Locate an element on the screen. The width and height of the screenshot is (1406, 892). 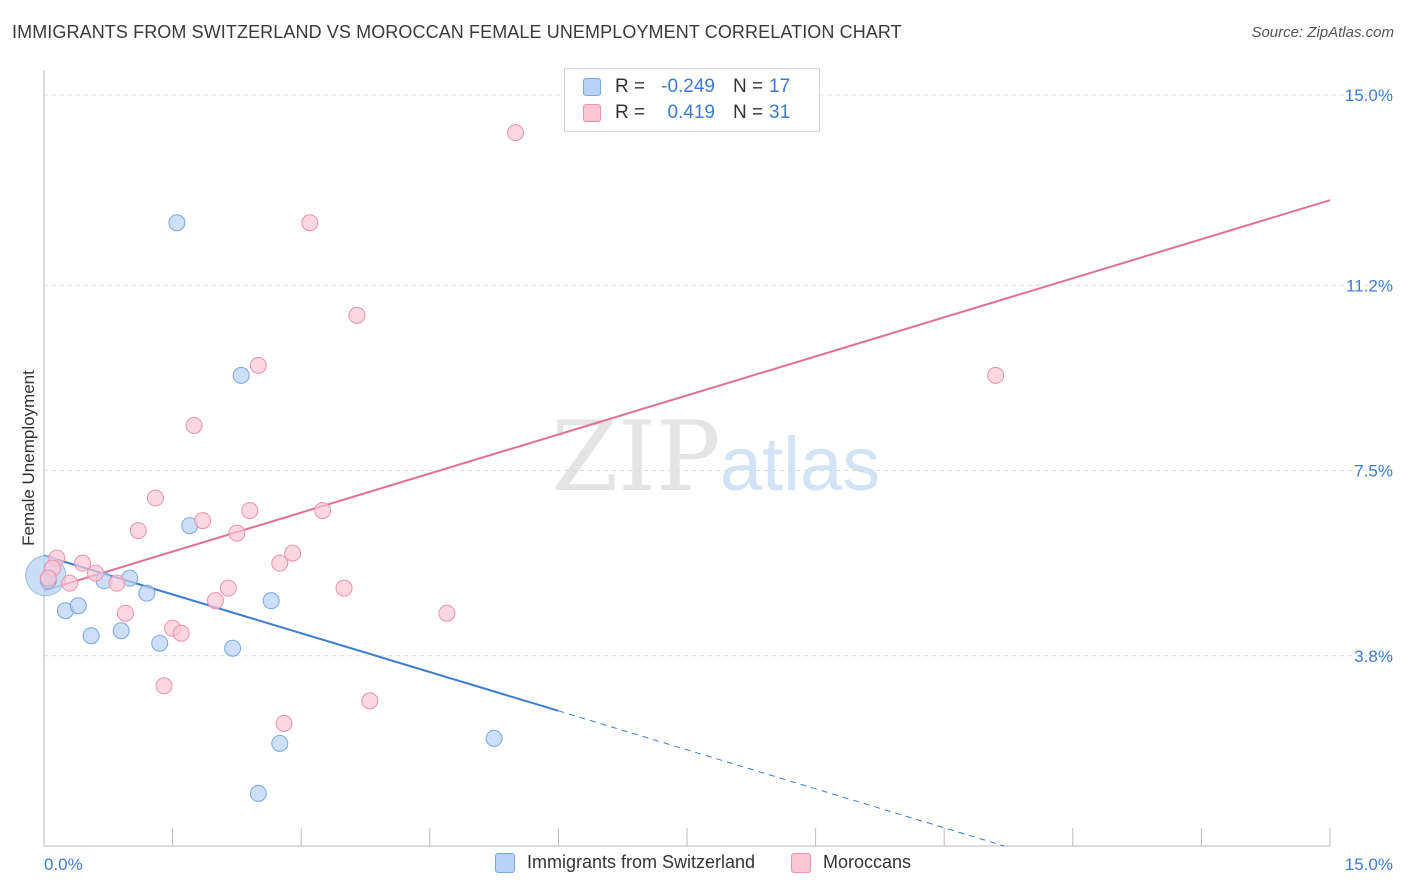
y-axis-label: Female Unemployment is located at coordinates (28, 458).